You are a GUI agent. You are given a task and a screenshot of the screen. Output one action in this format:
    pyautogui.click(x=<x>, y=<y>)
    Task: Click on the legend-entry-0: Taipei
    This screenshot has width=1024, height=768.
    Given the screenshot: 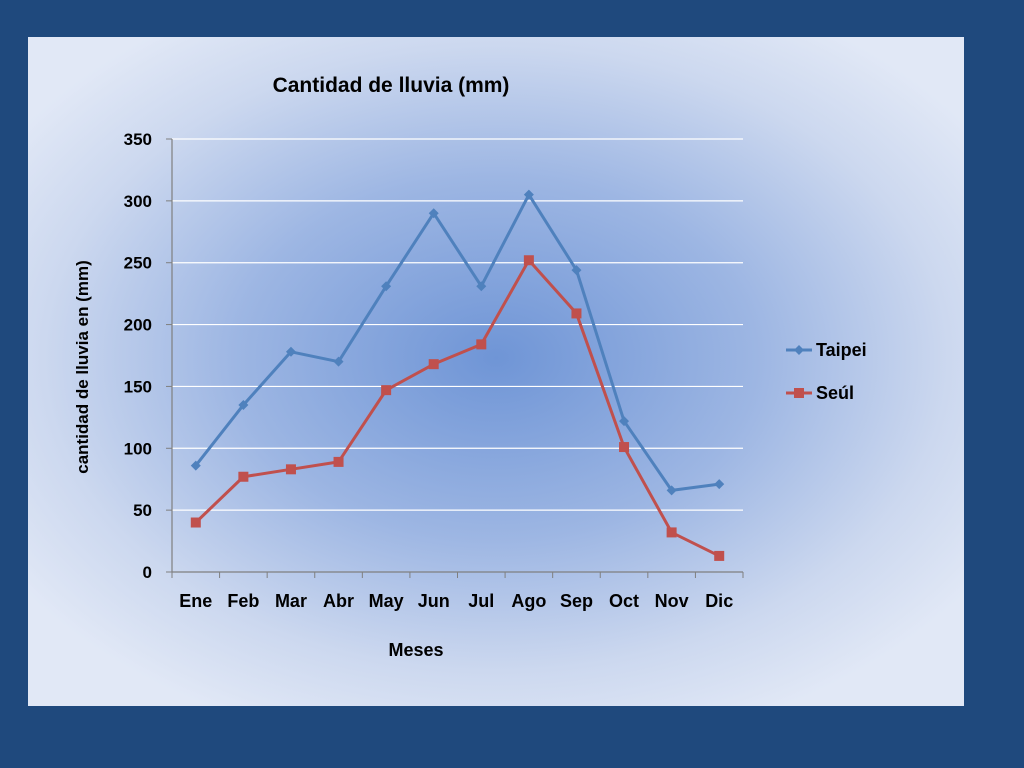 What is the action you would take?
    pyautogui.click(x=826, y=350)
    